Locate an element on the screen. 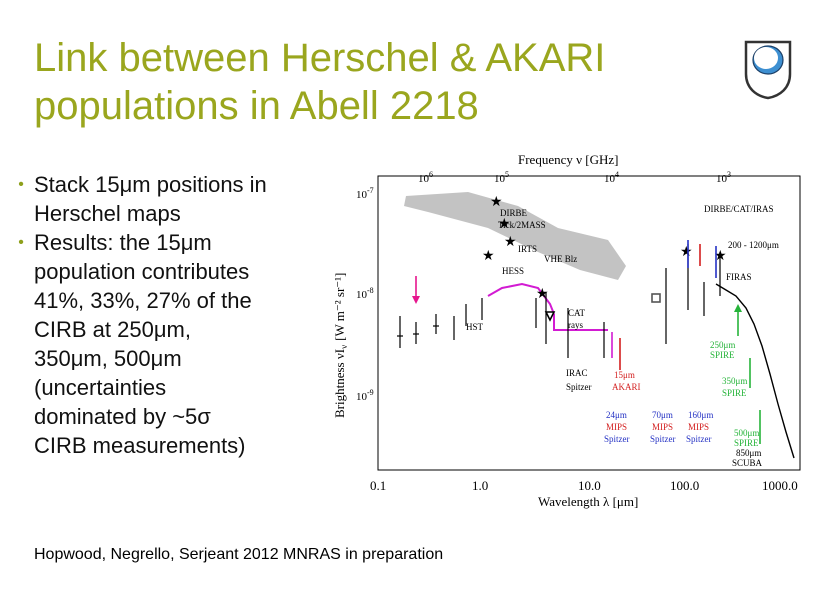 The image size is (824, 595). label-mips24-b: MIPS is located at coordinates (616, 427).